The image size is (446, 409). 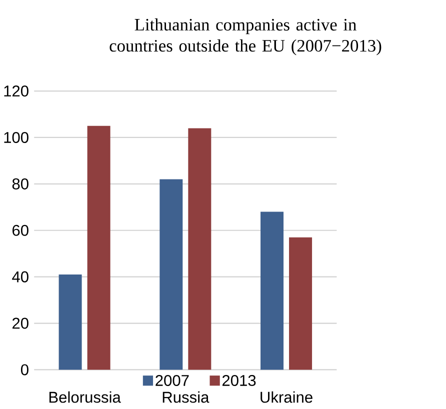 I want to click on legend-label: 2007, so click(x=172, y=380).